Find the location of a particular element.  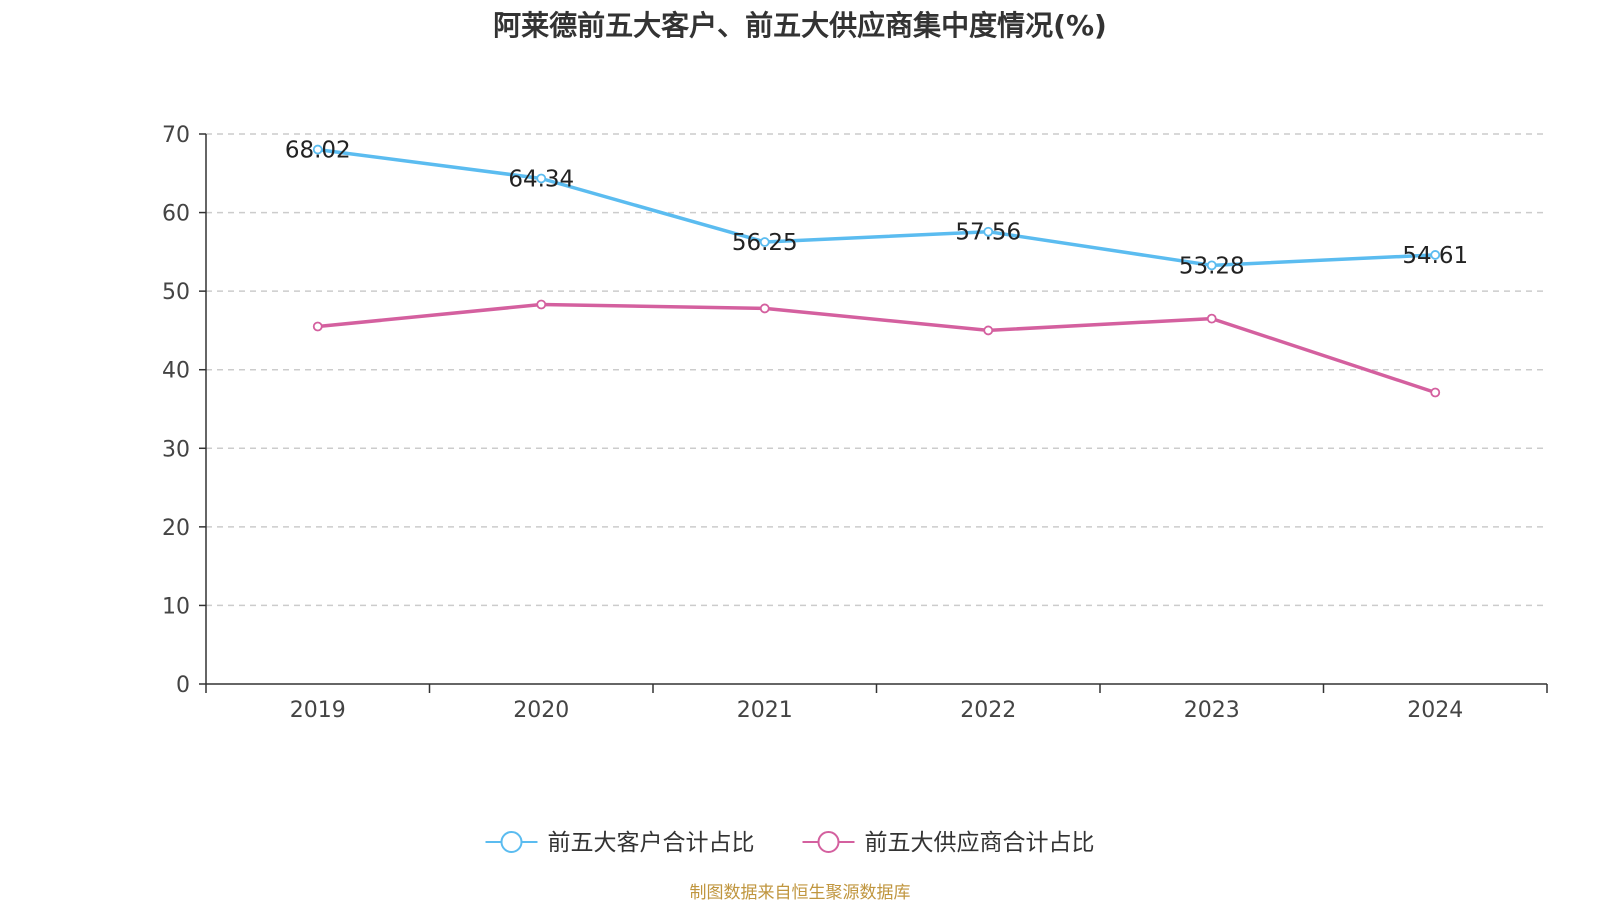

y-tick-label: 0 is located at coordinates (183, 685).